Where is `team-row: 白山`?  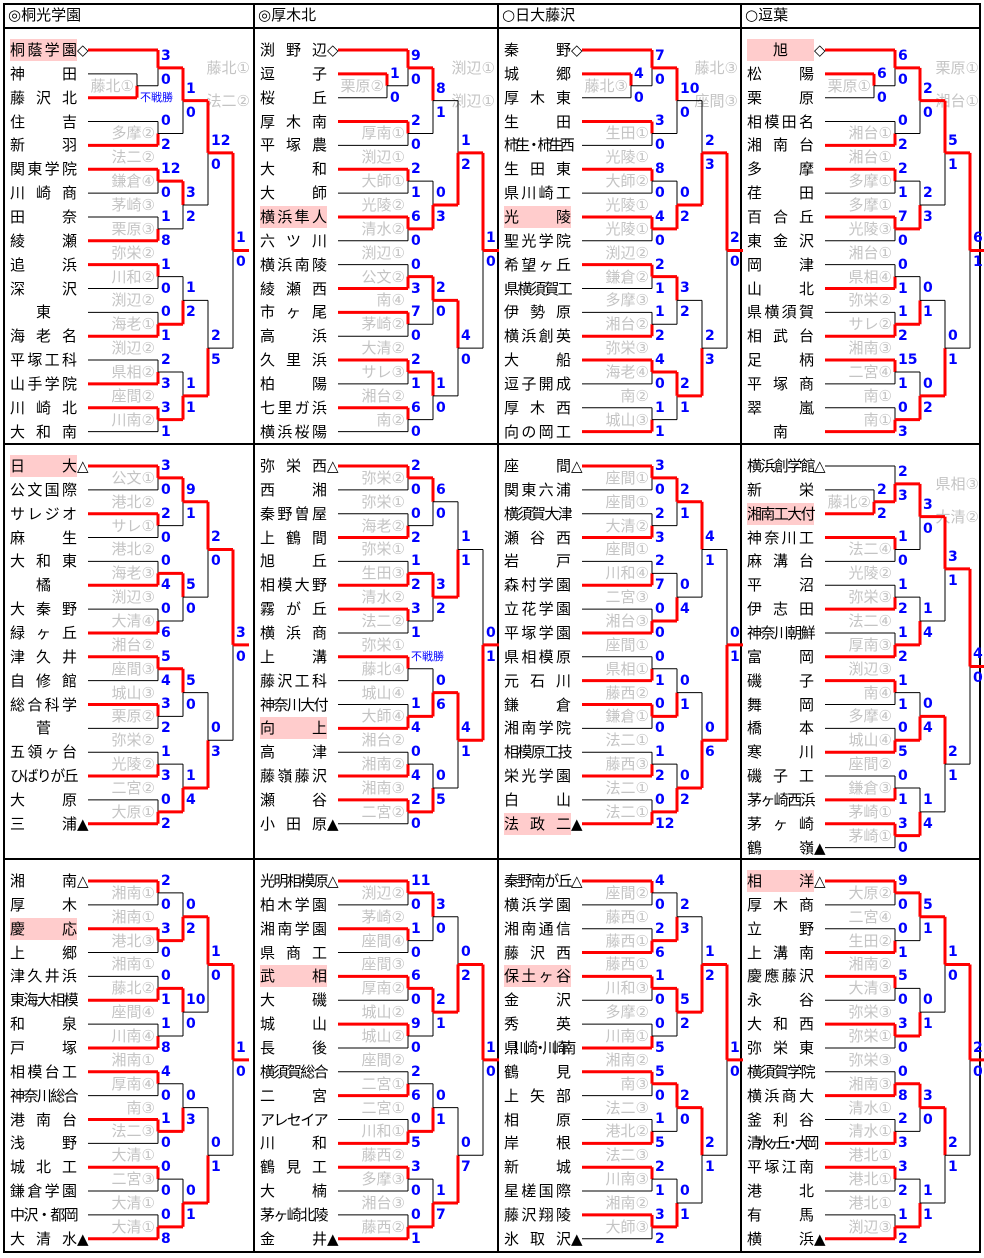
team-row: 白山 is located at coordinates (537, 800).